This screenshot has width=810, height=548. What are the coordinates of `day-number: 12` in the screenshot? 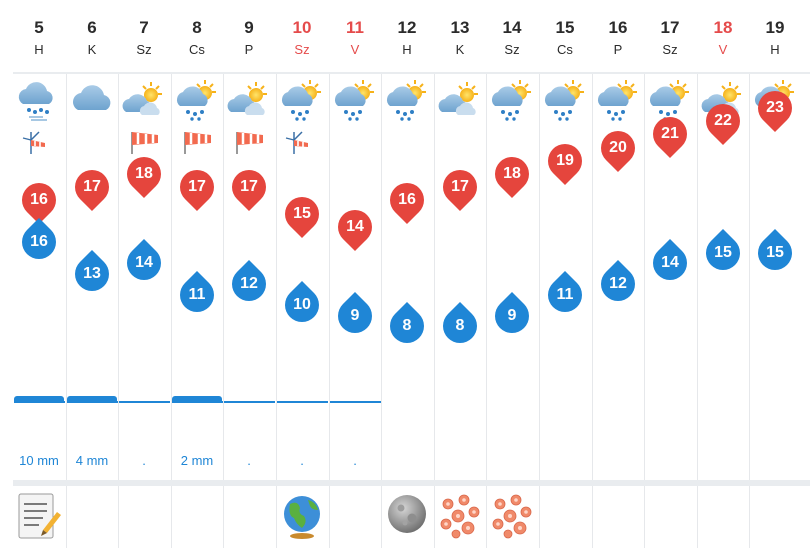 It's located at (407, 27).